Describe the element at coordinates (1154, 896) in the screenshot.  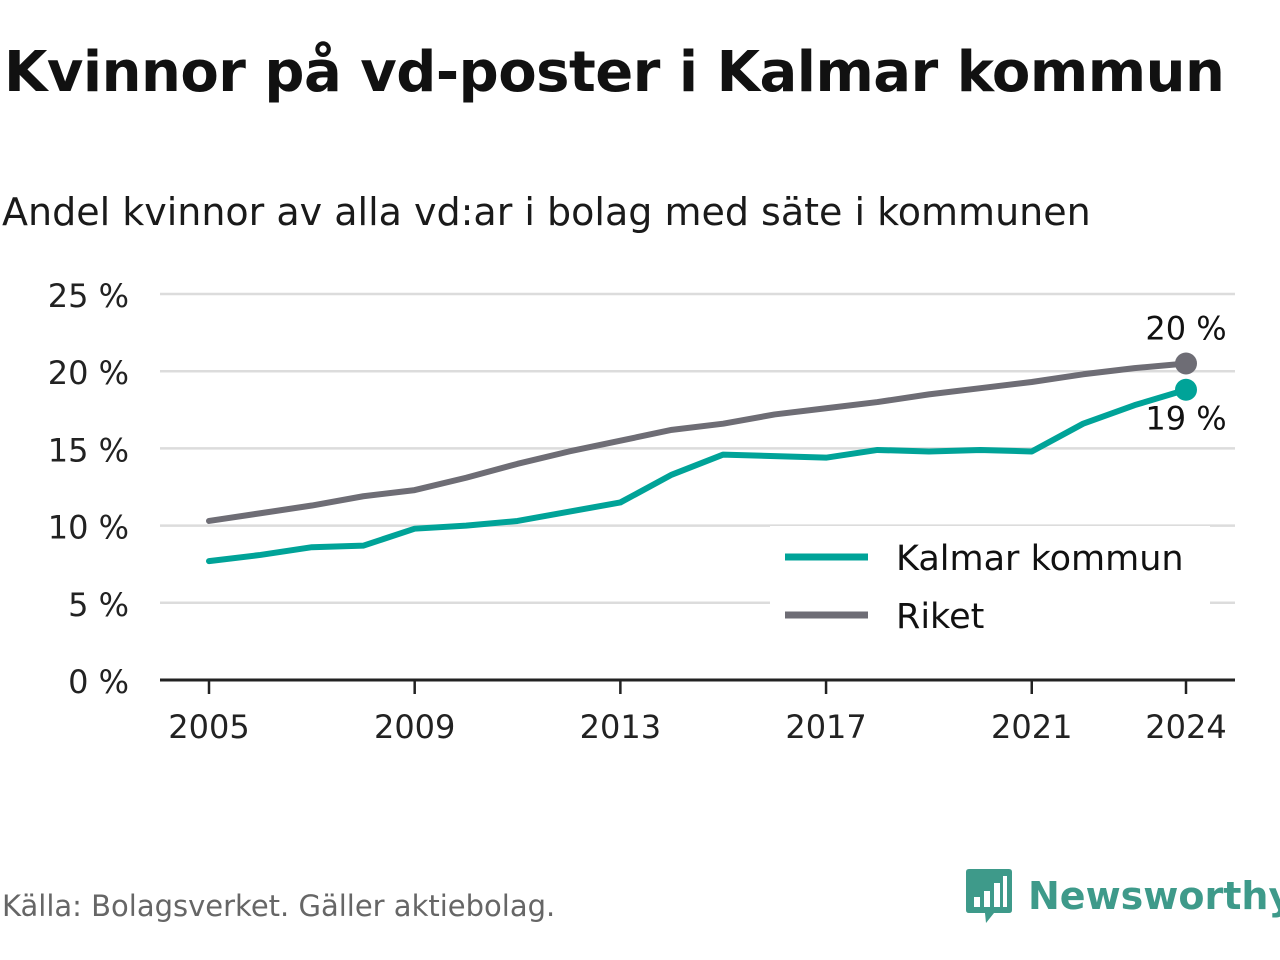
I see `brand-name: Newsworthy` at that location.